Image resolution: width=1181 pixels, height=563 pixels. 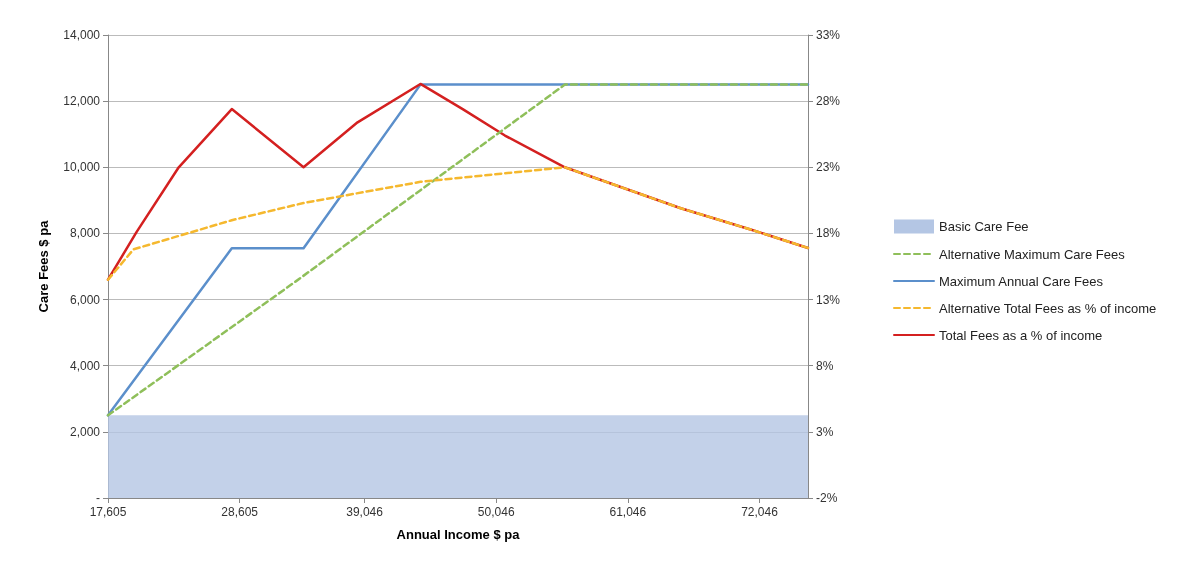 What do you see at coordinates (1021, 281) in the screenshot?
I see `legend-label: Maximum Annual Care Fees` at bounding box center [1021, 281].